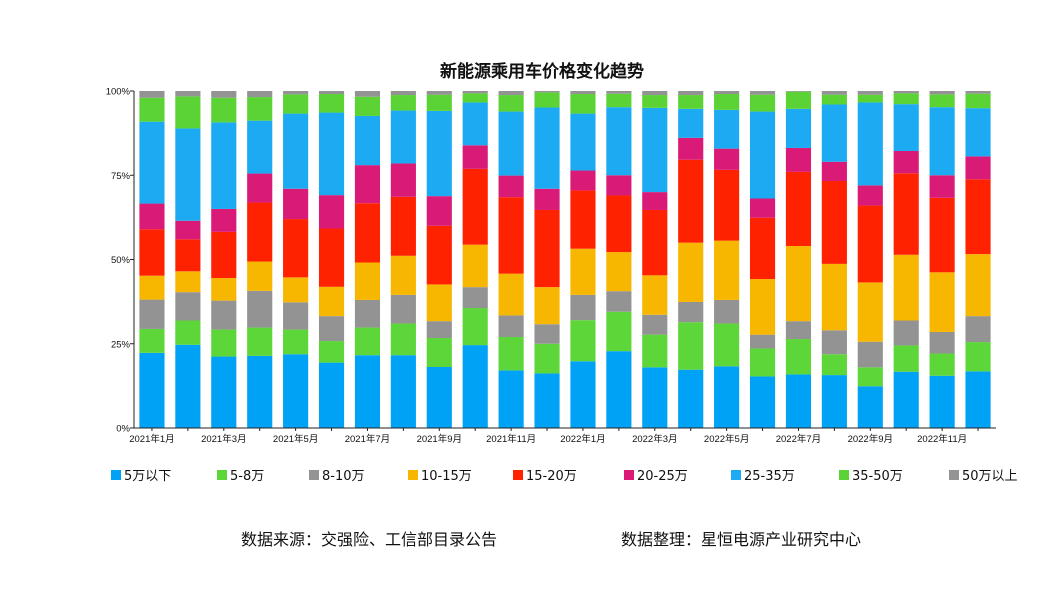 Image resolution: width=1063 pixels, height=589 pixels. Describe the element at coordinates (654, 439) in the screenshot. I see `x-tick-label: 2022年3月` at that location.